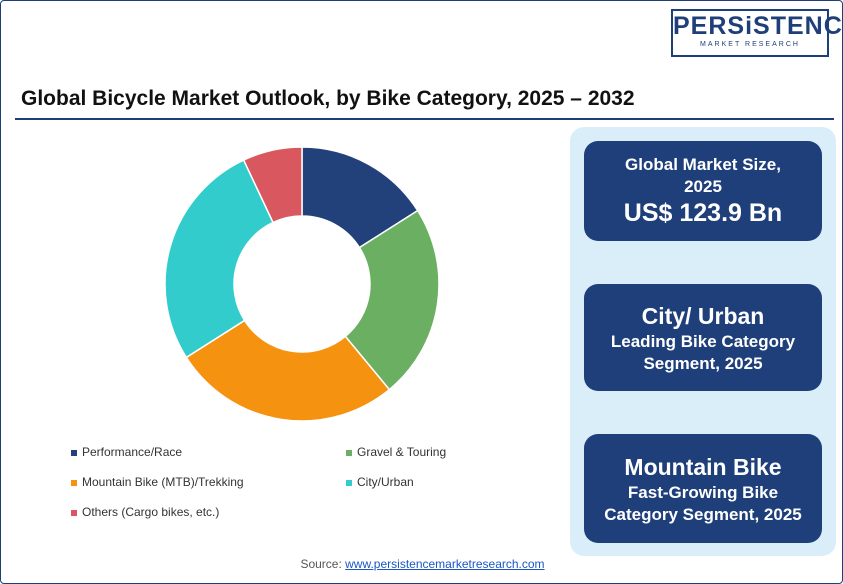 Image resolution: width=843 pixels, height=584 pixels. What do you see at coordinates (445, 564) in the screenshot?
I see `source-link: www.persistencemarketresearch.com` at bounding box center [445, 564].